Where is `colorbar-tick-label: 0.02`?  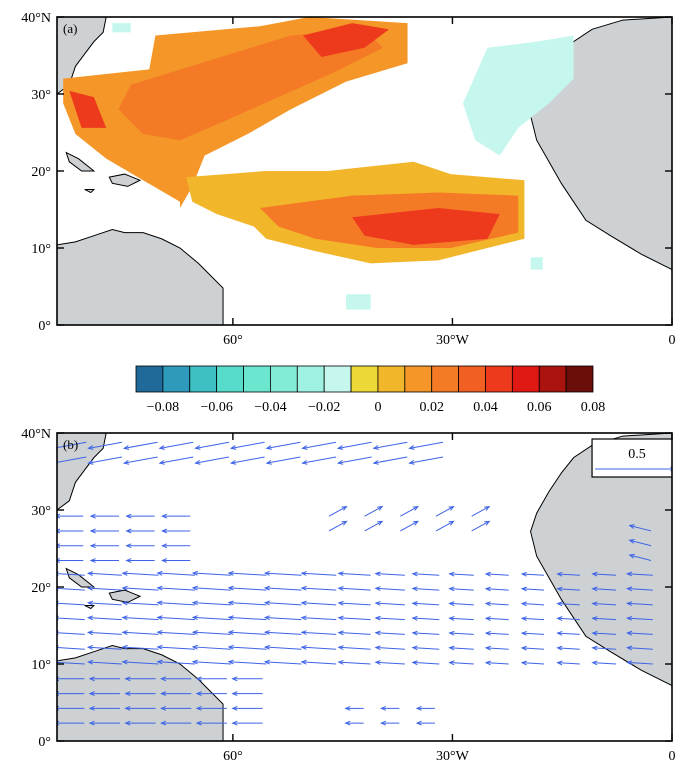 colorbar-tick-label: 0.02 is located at coordinates (431, 407).